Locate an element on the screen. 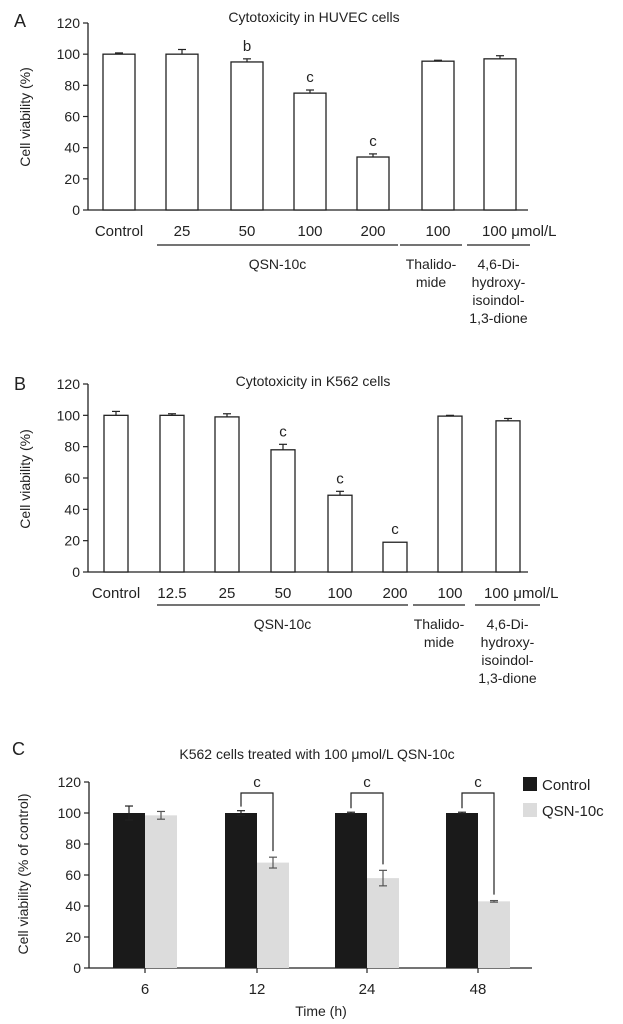 Image resolution: width=623 pixels, height=1024 pixels. legend-label-control: Control is located at coordinates (566, 785).